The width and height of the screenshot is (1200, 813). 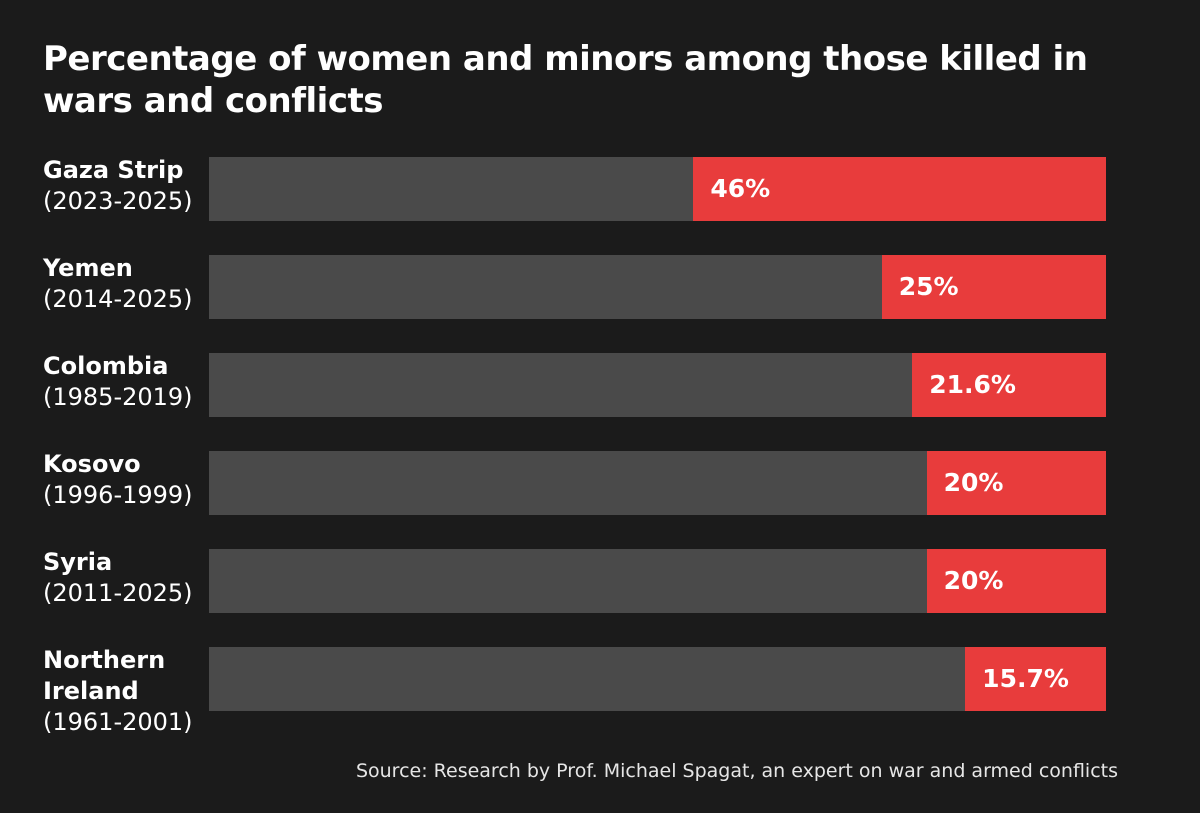 What do you see at coordinates (92, 464) in the screenshot?
I see `category-name: Kosovo` at bounding box center [92, 464].